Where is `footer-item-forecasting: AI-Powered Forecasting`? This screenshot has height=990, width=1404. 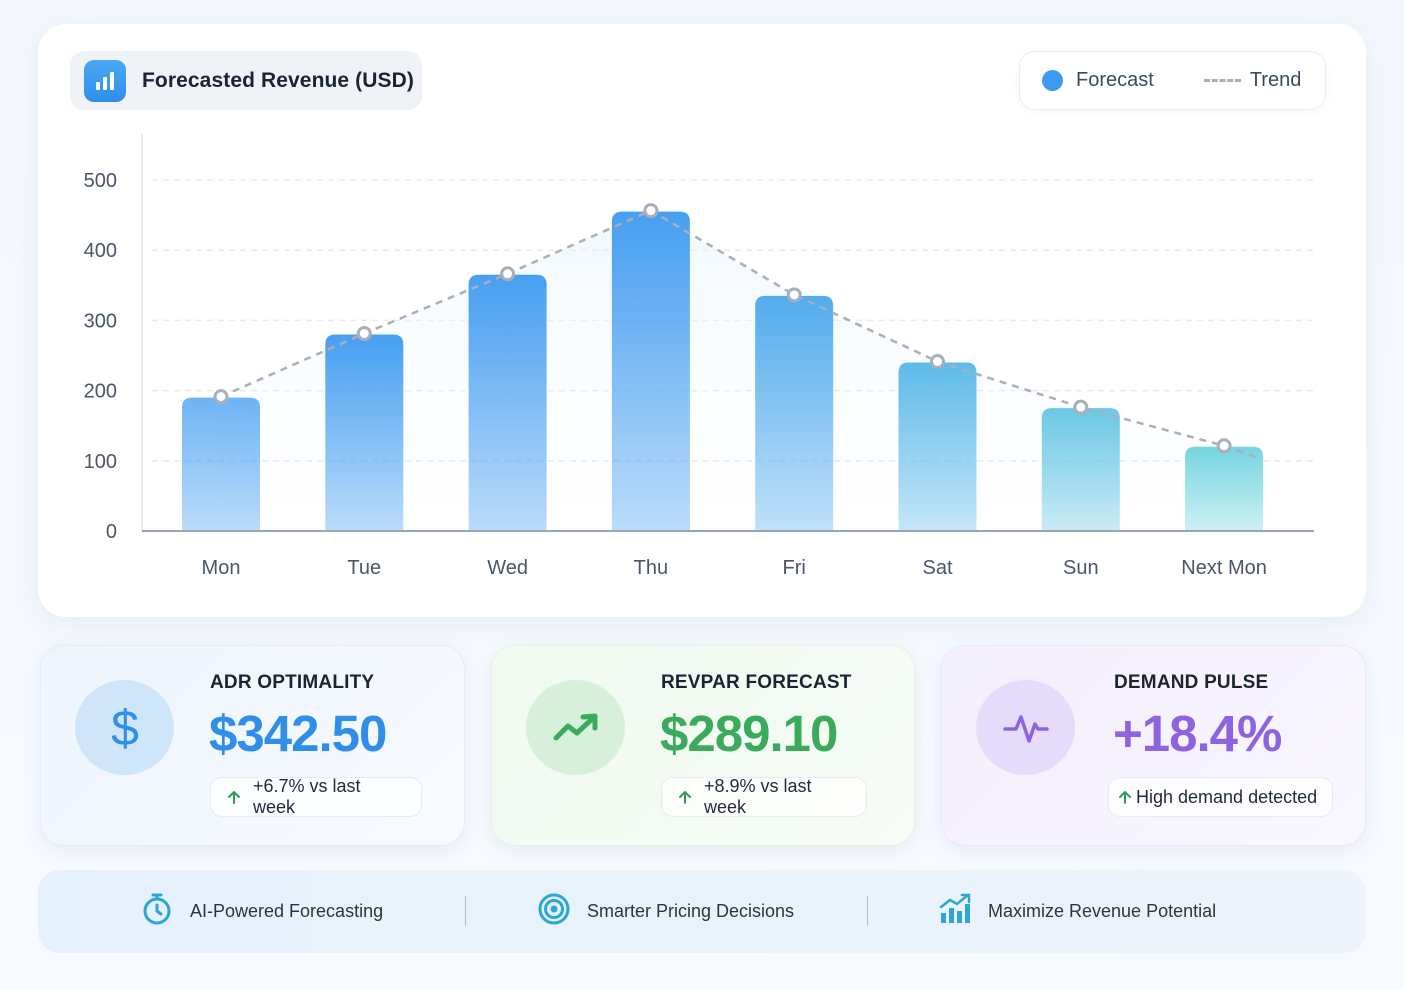
footer-item-forecasting: AI-Powered Forecasting is located at coordinates (261, 911).